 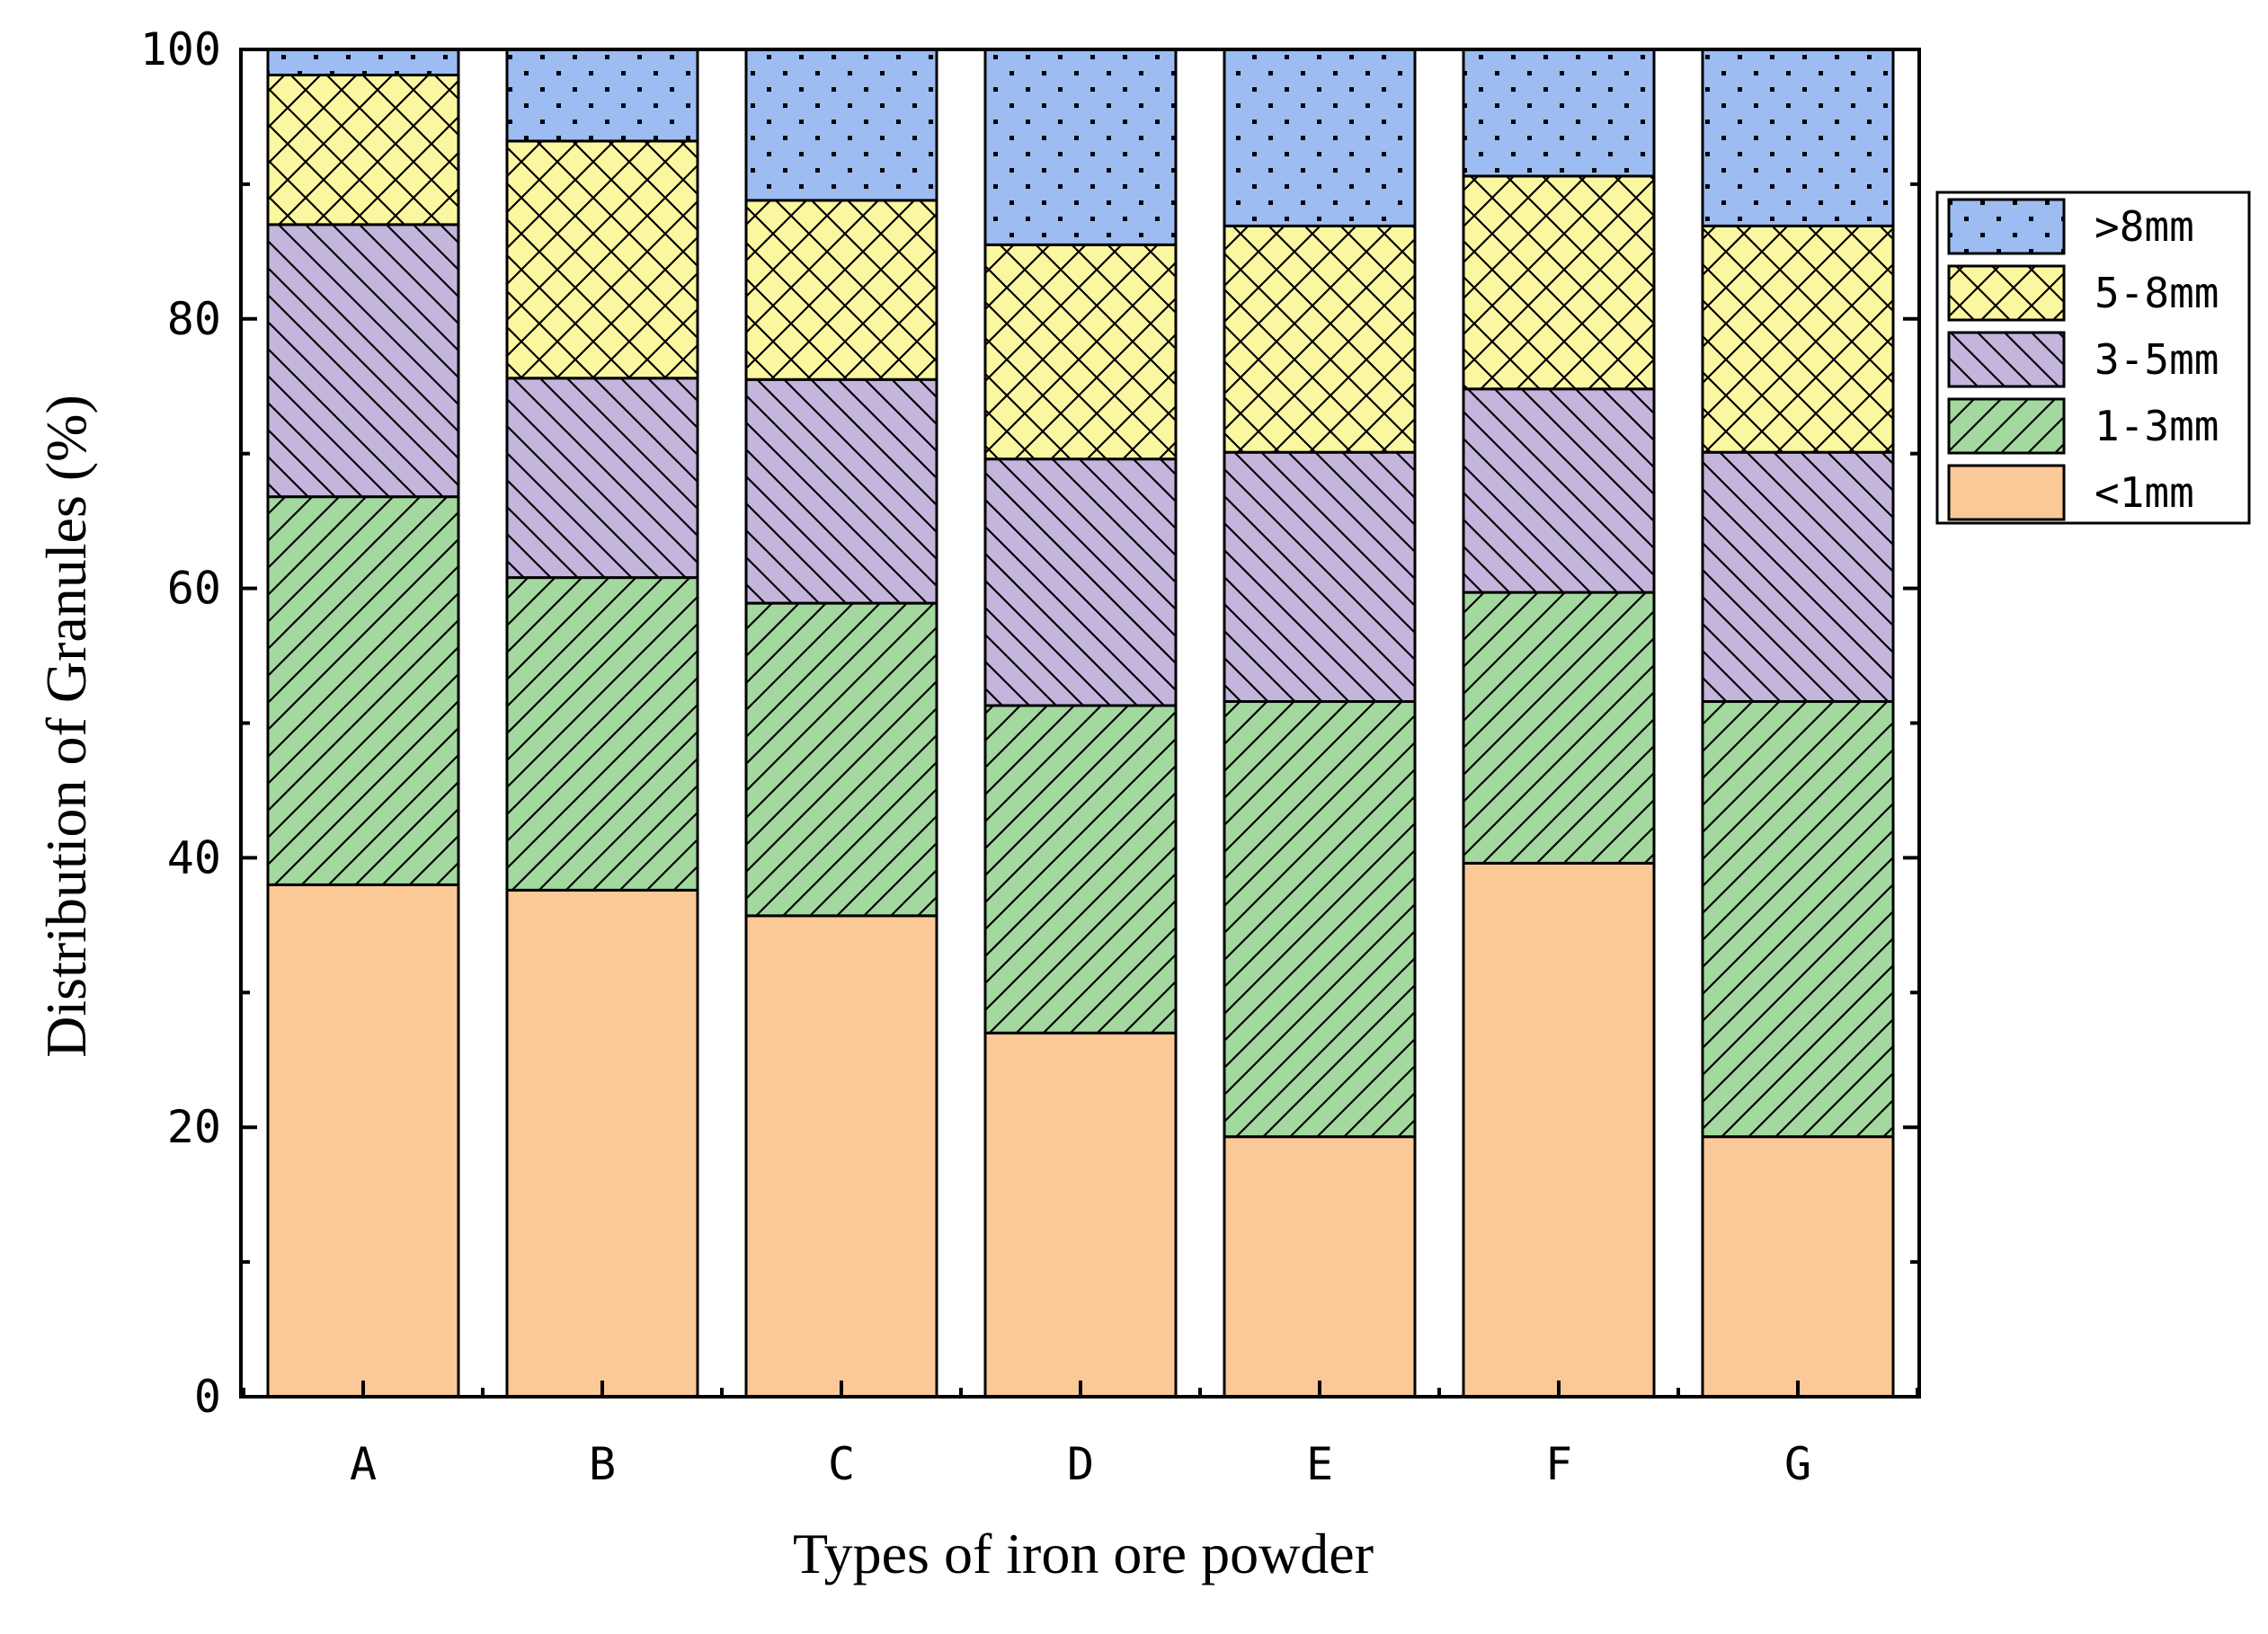 What do you see at coordinates (2157, 359) in the screenshot?
I see `legend-label-2: 3-5mm` at bounding box center [2157, 359].